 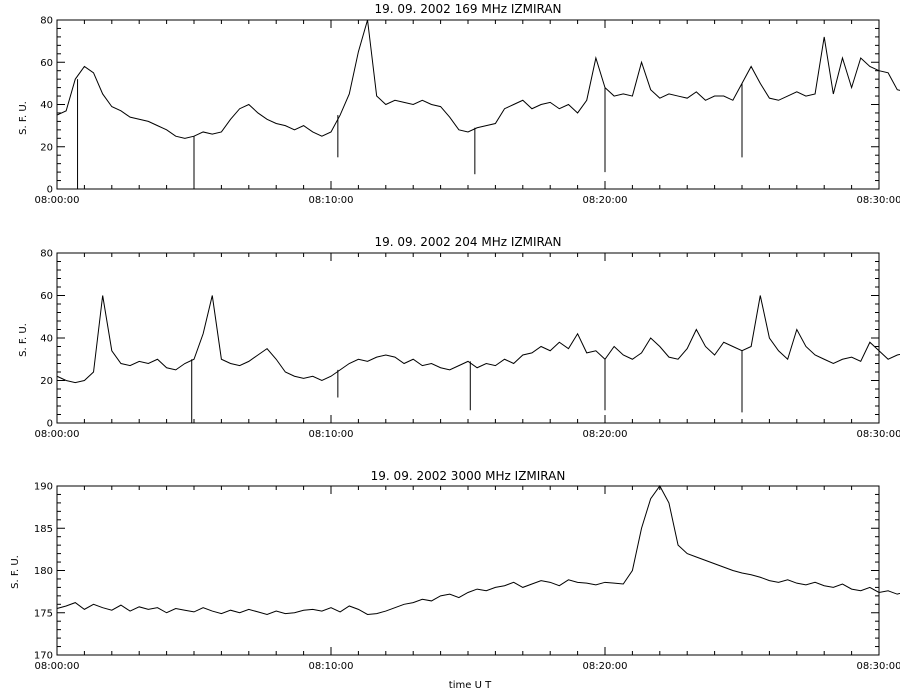 What do you see at coordinates (470, 685) in the screenshot?
I see `x-axis-label: time U T` at bounding box center [470, 685].